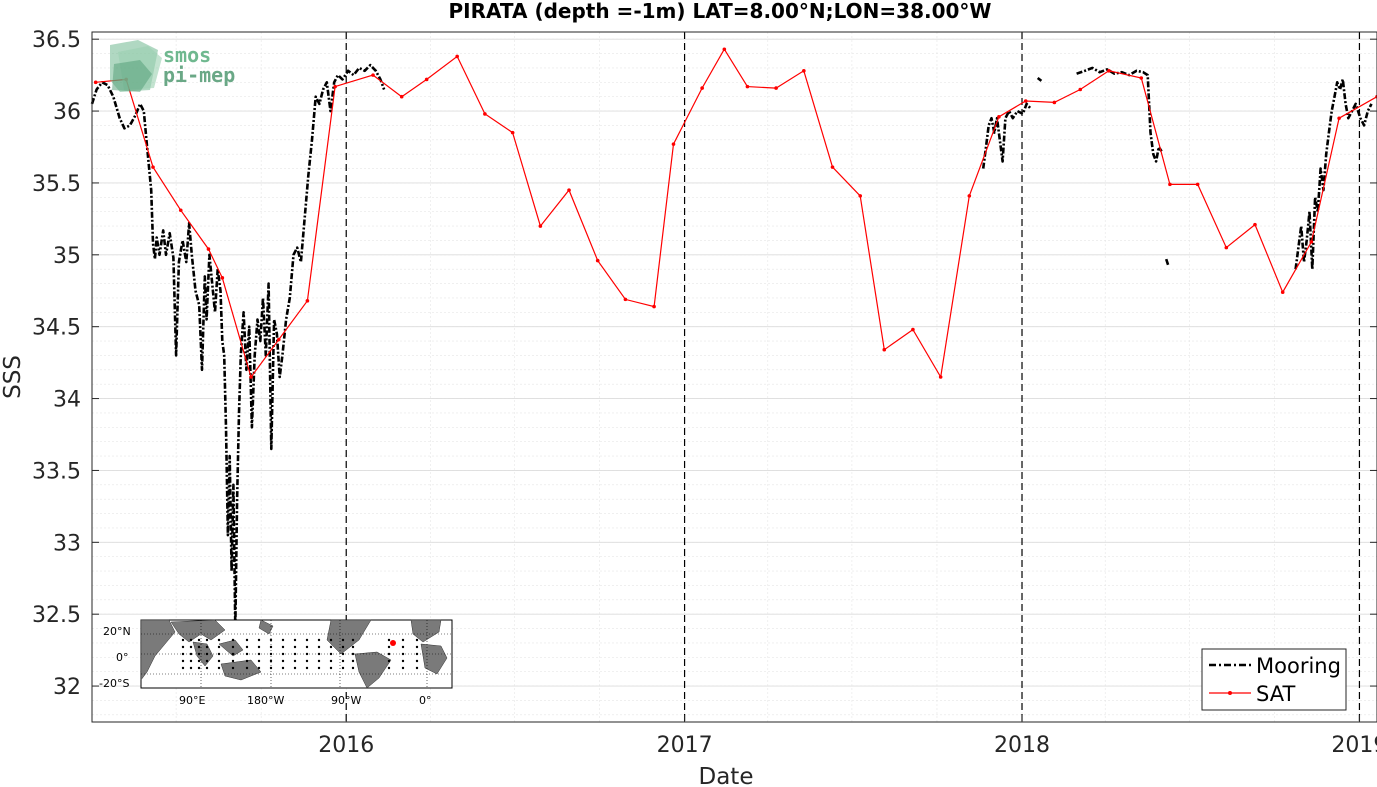 The height and width of the screenshot is (787, 1377). I want to click on x-axis-label: Date, so click(726, 775).